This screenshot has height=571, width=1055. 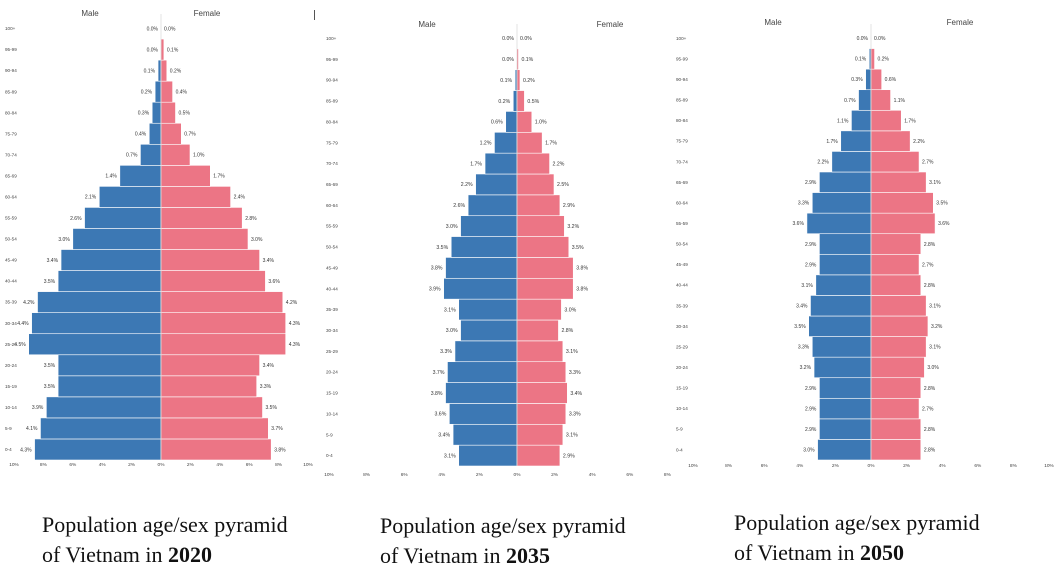 I want to click on male-value-label: 3.8%, so click(x=437, y=269).